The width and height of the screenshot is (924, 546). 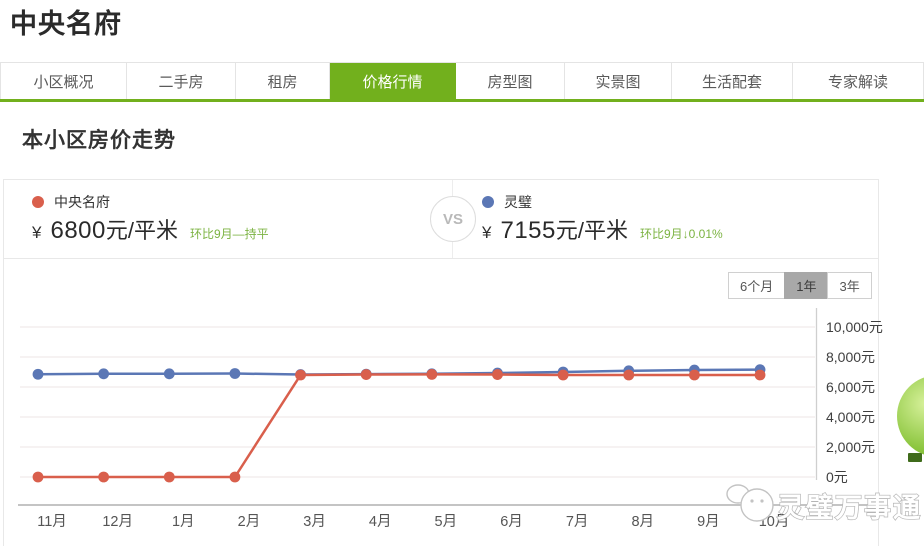 I want to click on svg-text: 7月, so click(x=577, y=522).